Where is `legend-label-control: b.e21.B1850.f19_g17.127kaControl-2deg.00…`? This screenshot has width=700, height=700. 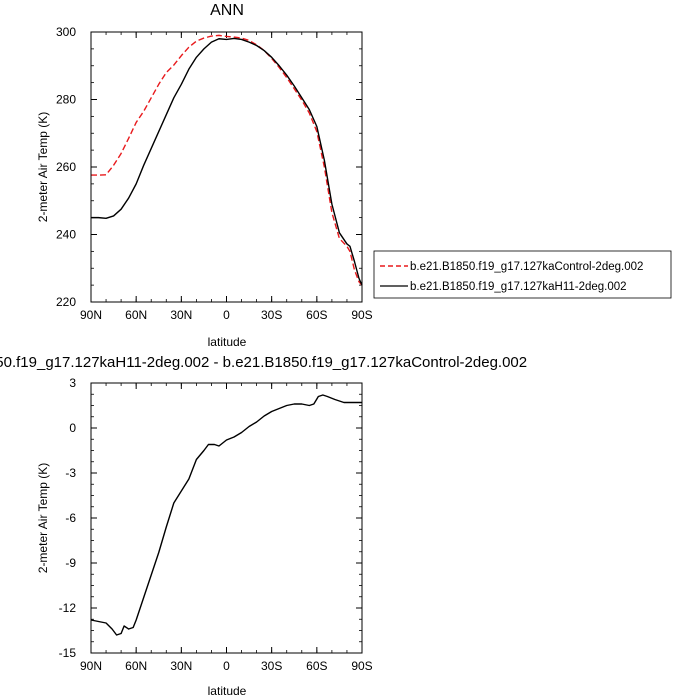 legend-label-control: b.e21.B1850.f19_g17.127kaControl-2deg.00… is located at coordinates (526, 267).